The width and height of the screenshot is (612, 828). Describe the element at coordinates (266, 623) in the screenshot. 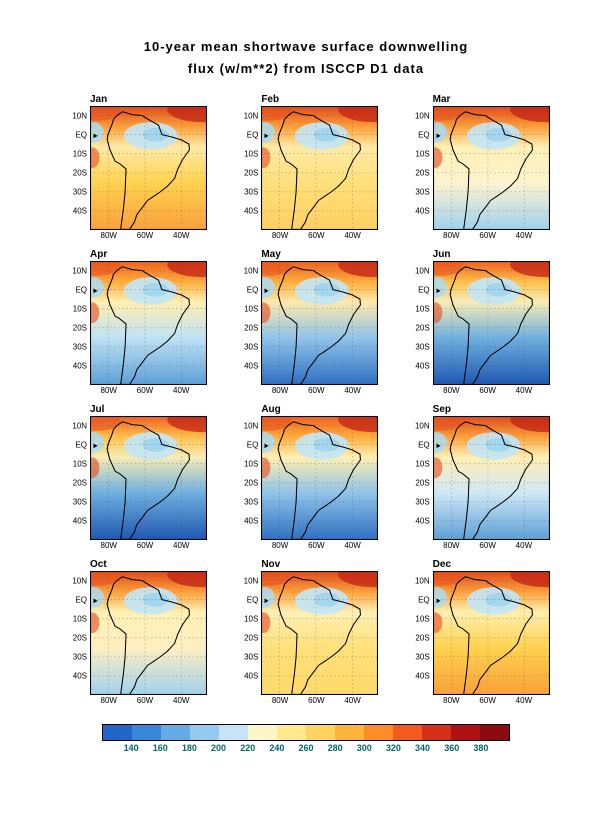

I see `coastal-high-flux-blob` at that location.